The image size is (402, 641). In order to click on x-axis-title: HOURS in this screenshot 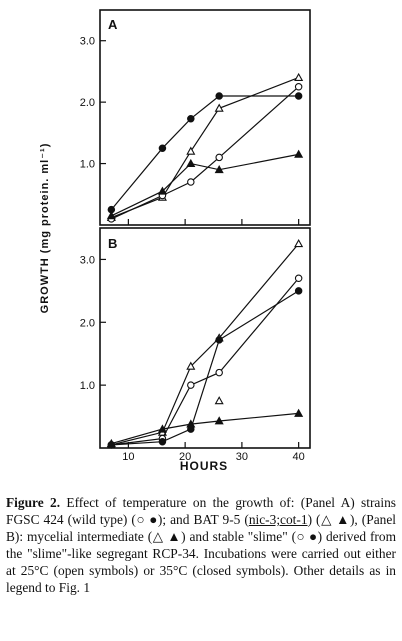, I will do `click(204, 466)`.